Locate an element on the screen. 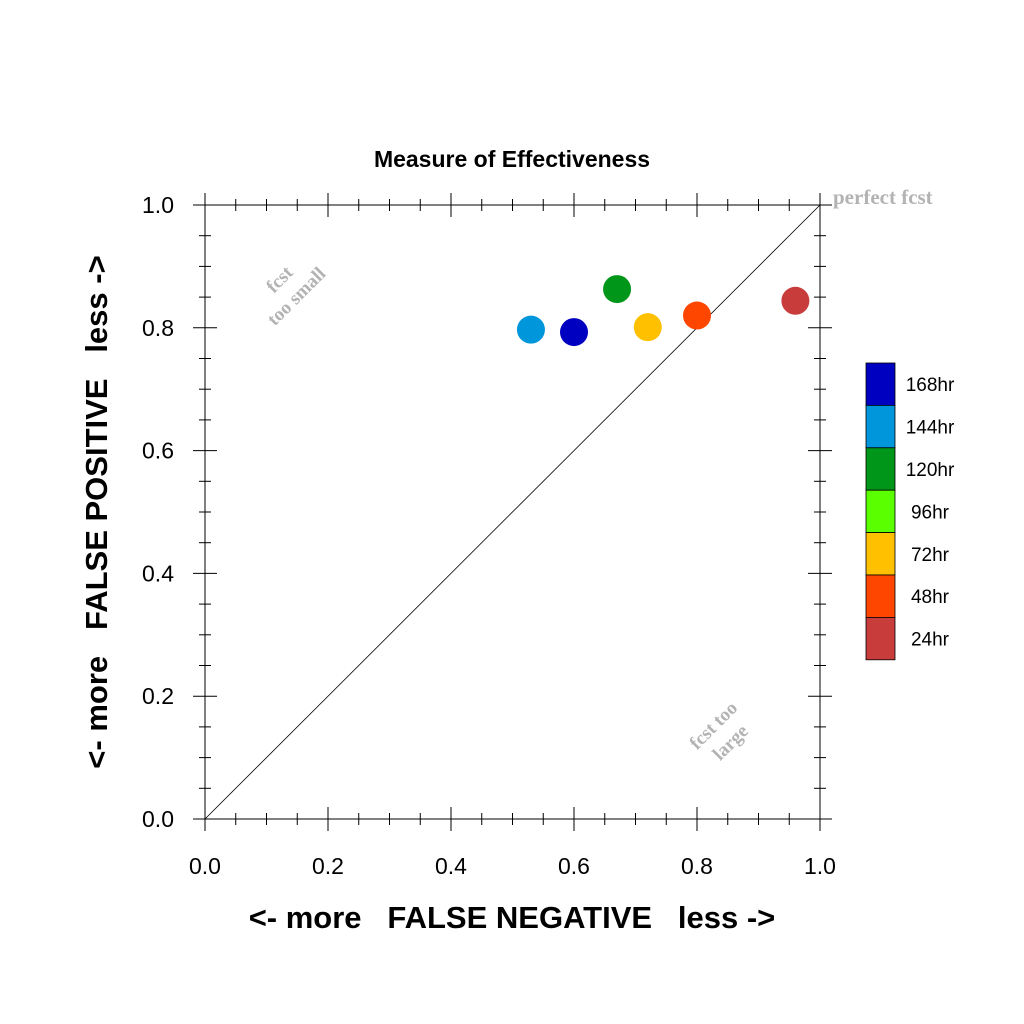 This screenshot has width=1024, height=1024. legend-swatch-24hr is located at coordinates (880, 639).